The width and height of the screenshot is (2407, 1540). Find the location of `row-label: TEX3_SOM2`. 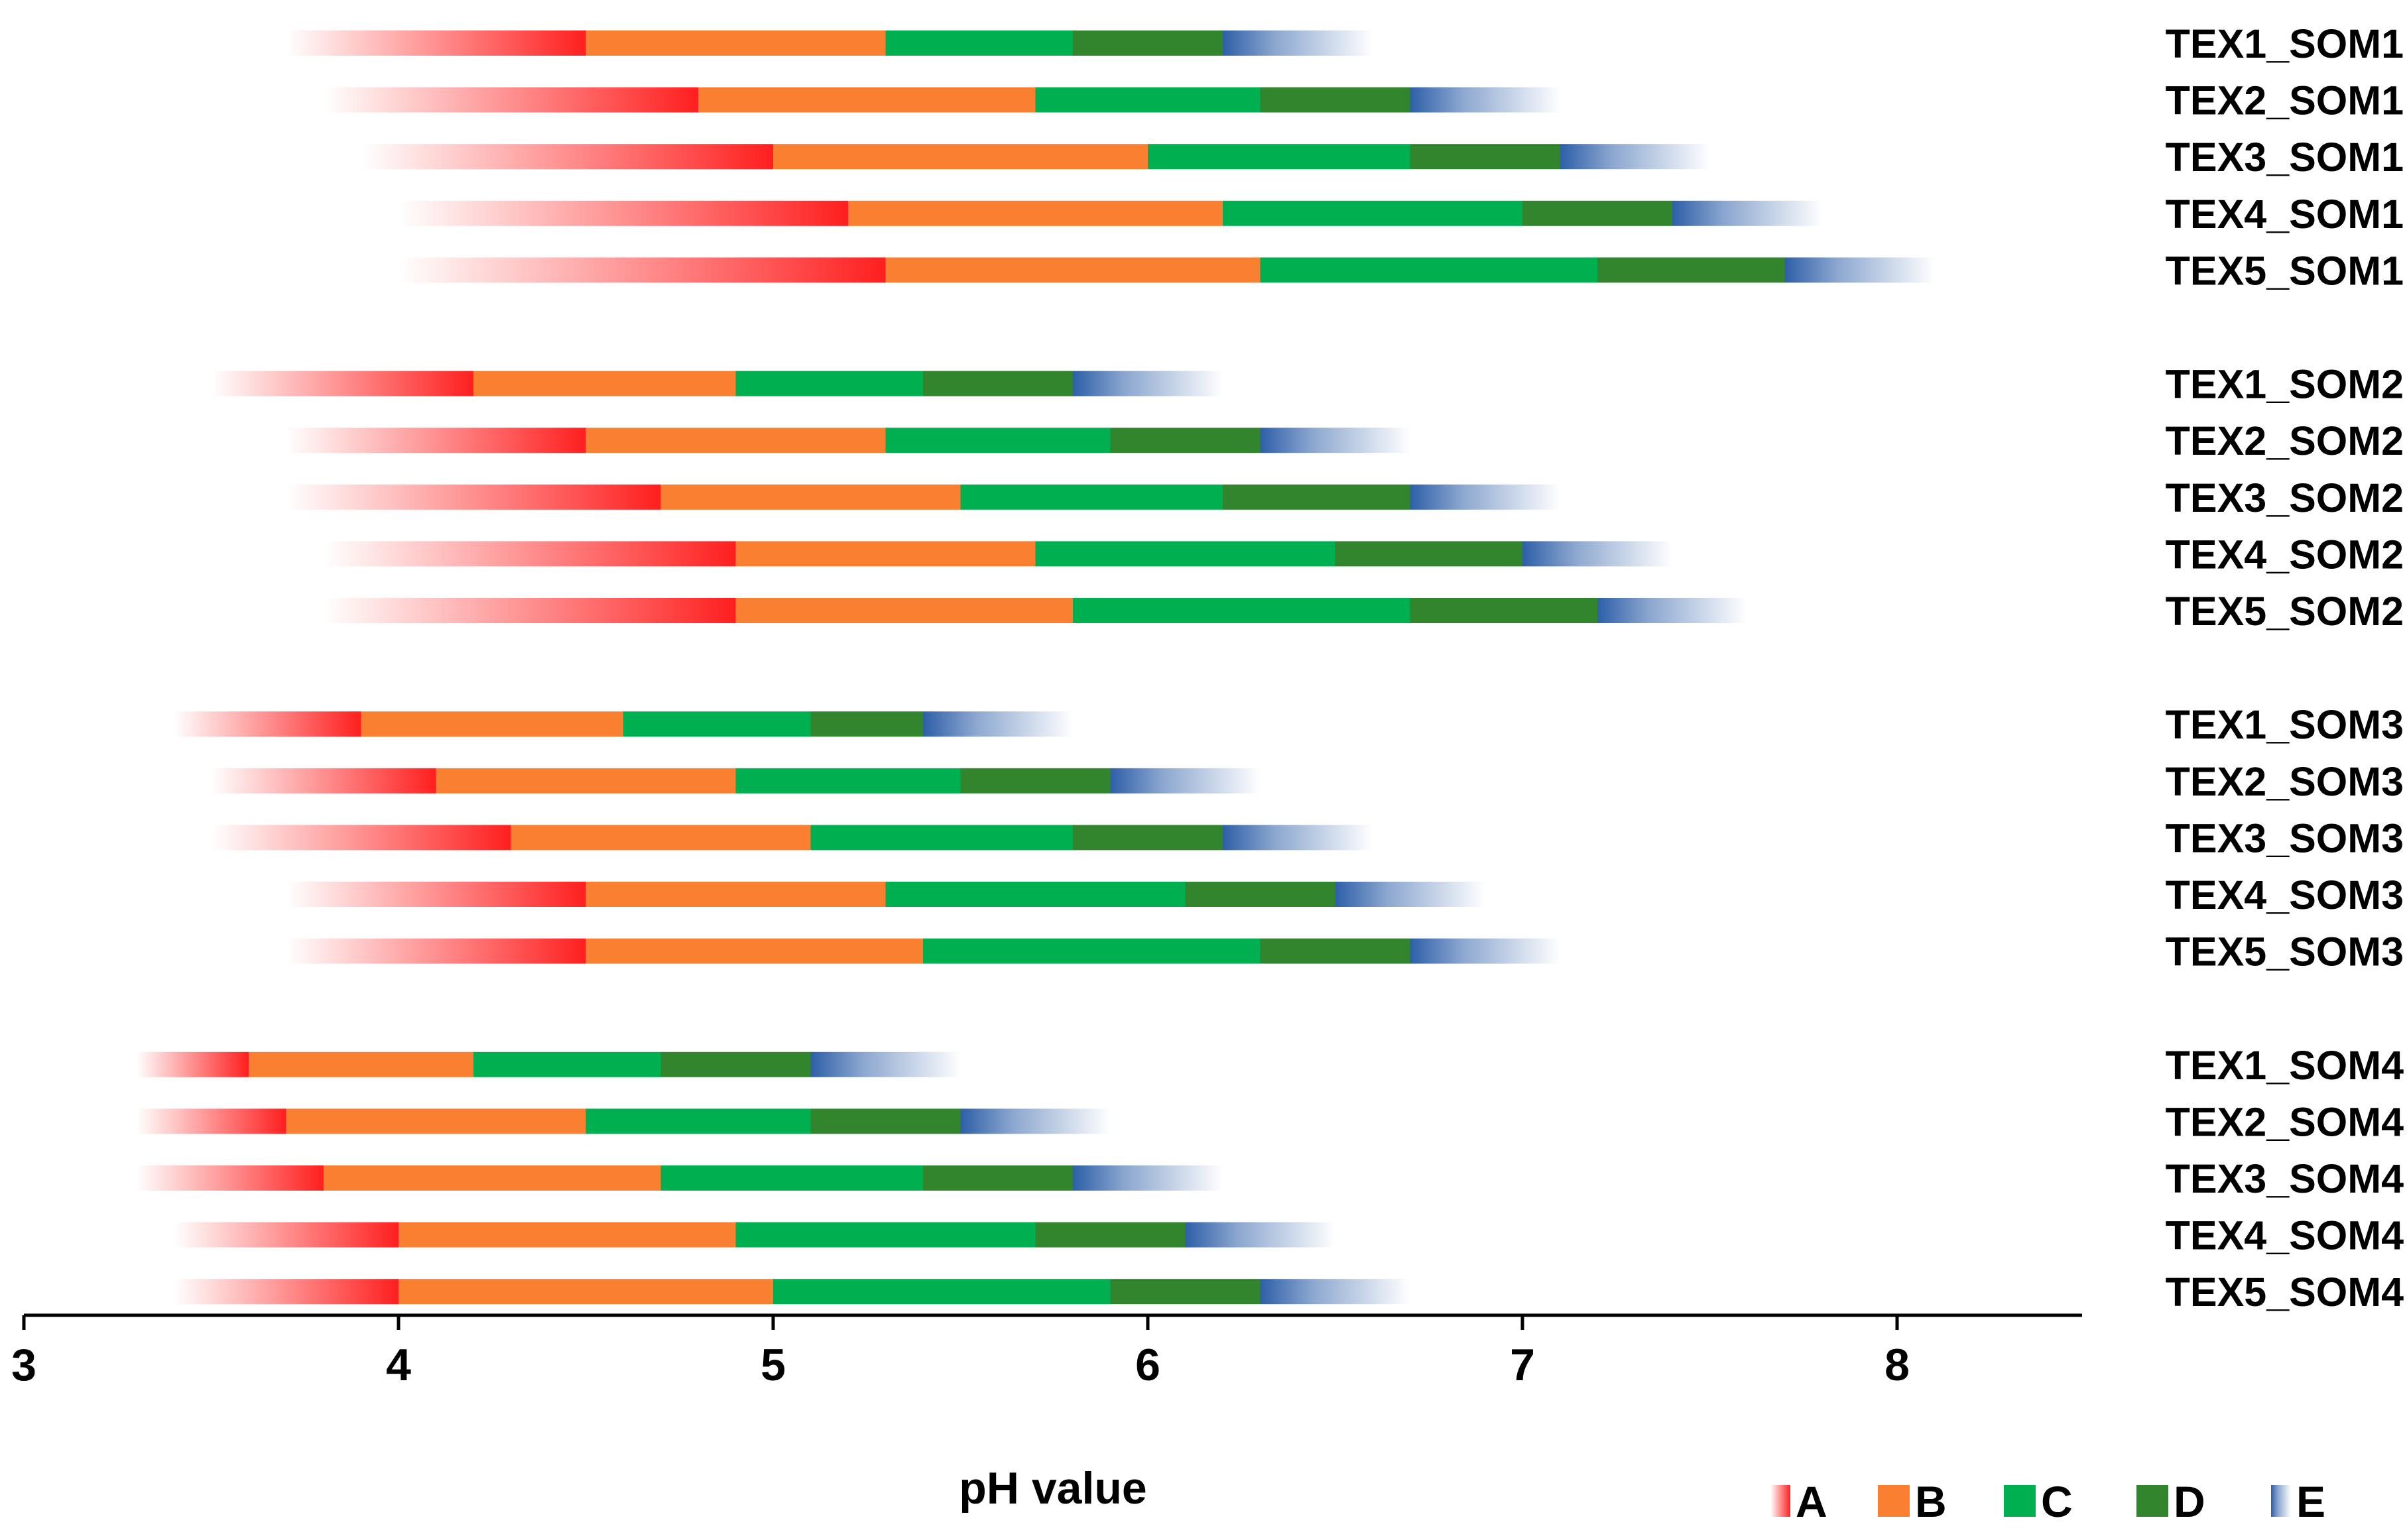

row-label: TEX3_SOM2 is located at coordinates (2285, 498).